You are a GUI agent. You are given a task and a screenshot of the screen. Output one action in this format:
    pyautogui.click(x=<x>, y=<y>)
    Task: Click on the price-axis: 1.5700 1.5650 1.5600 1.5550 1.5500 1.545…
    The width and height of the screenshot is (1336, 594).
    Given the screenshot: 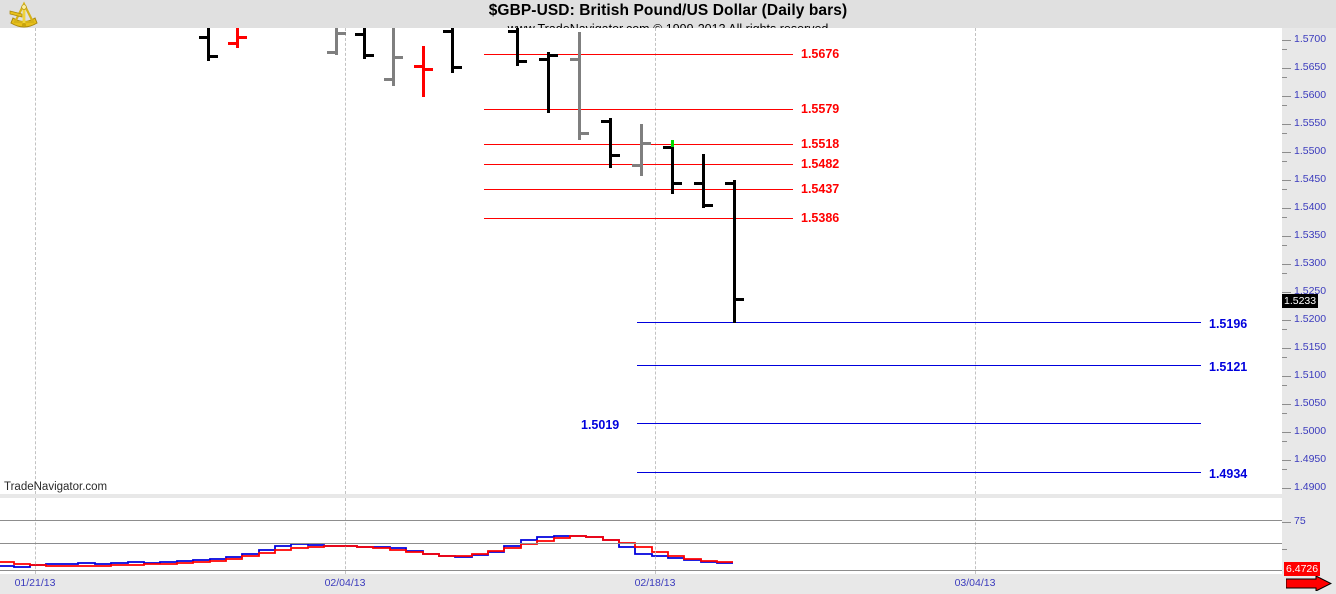 What is the action you would take?
    pyautogui.click(x=1309, y=301)
    